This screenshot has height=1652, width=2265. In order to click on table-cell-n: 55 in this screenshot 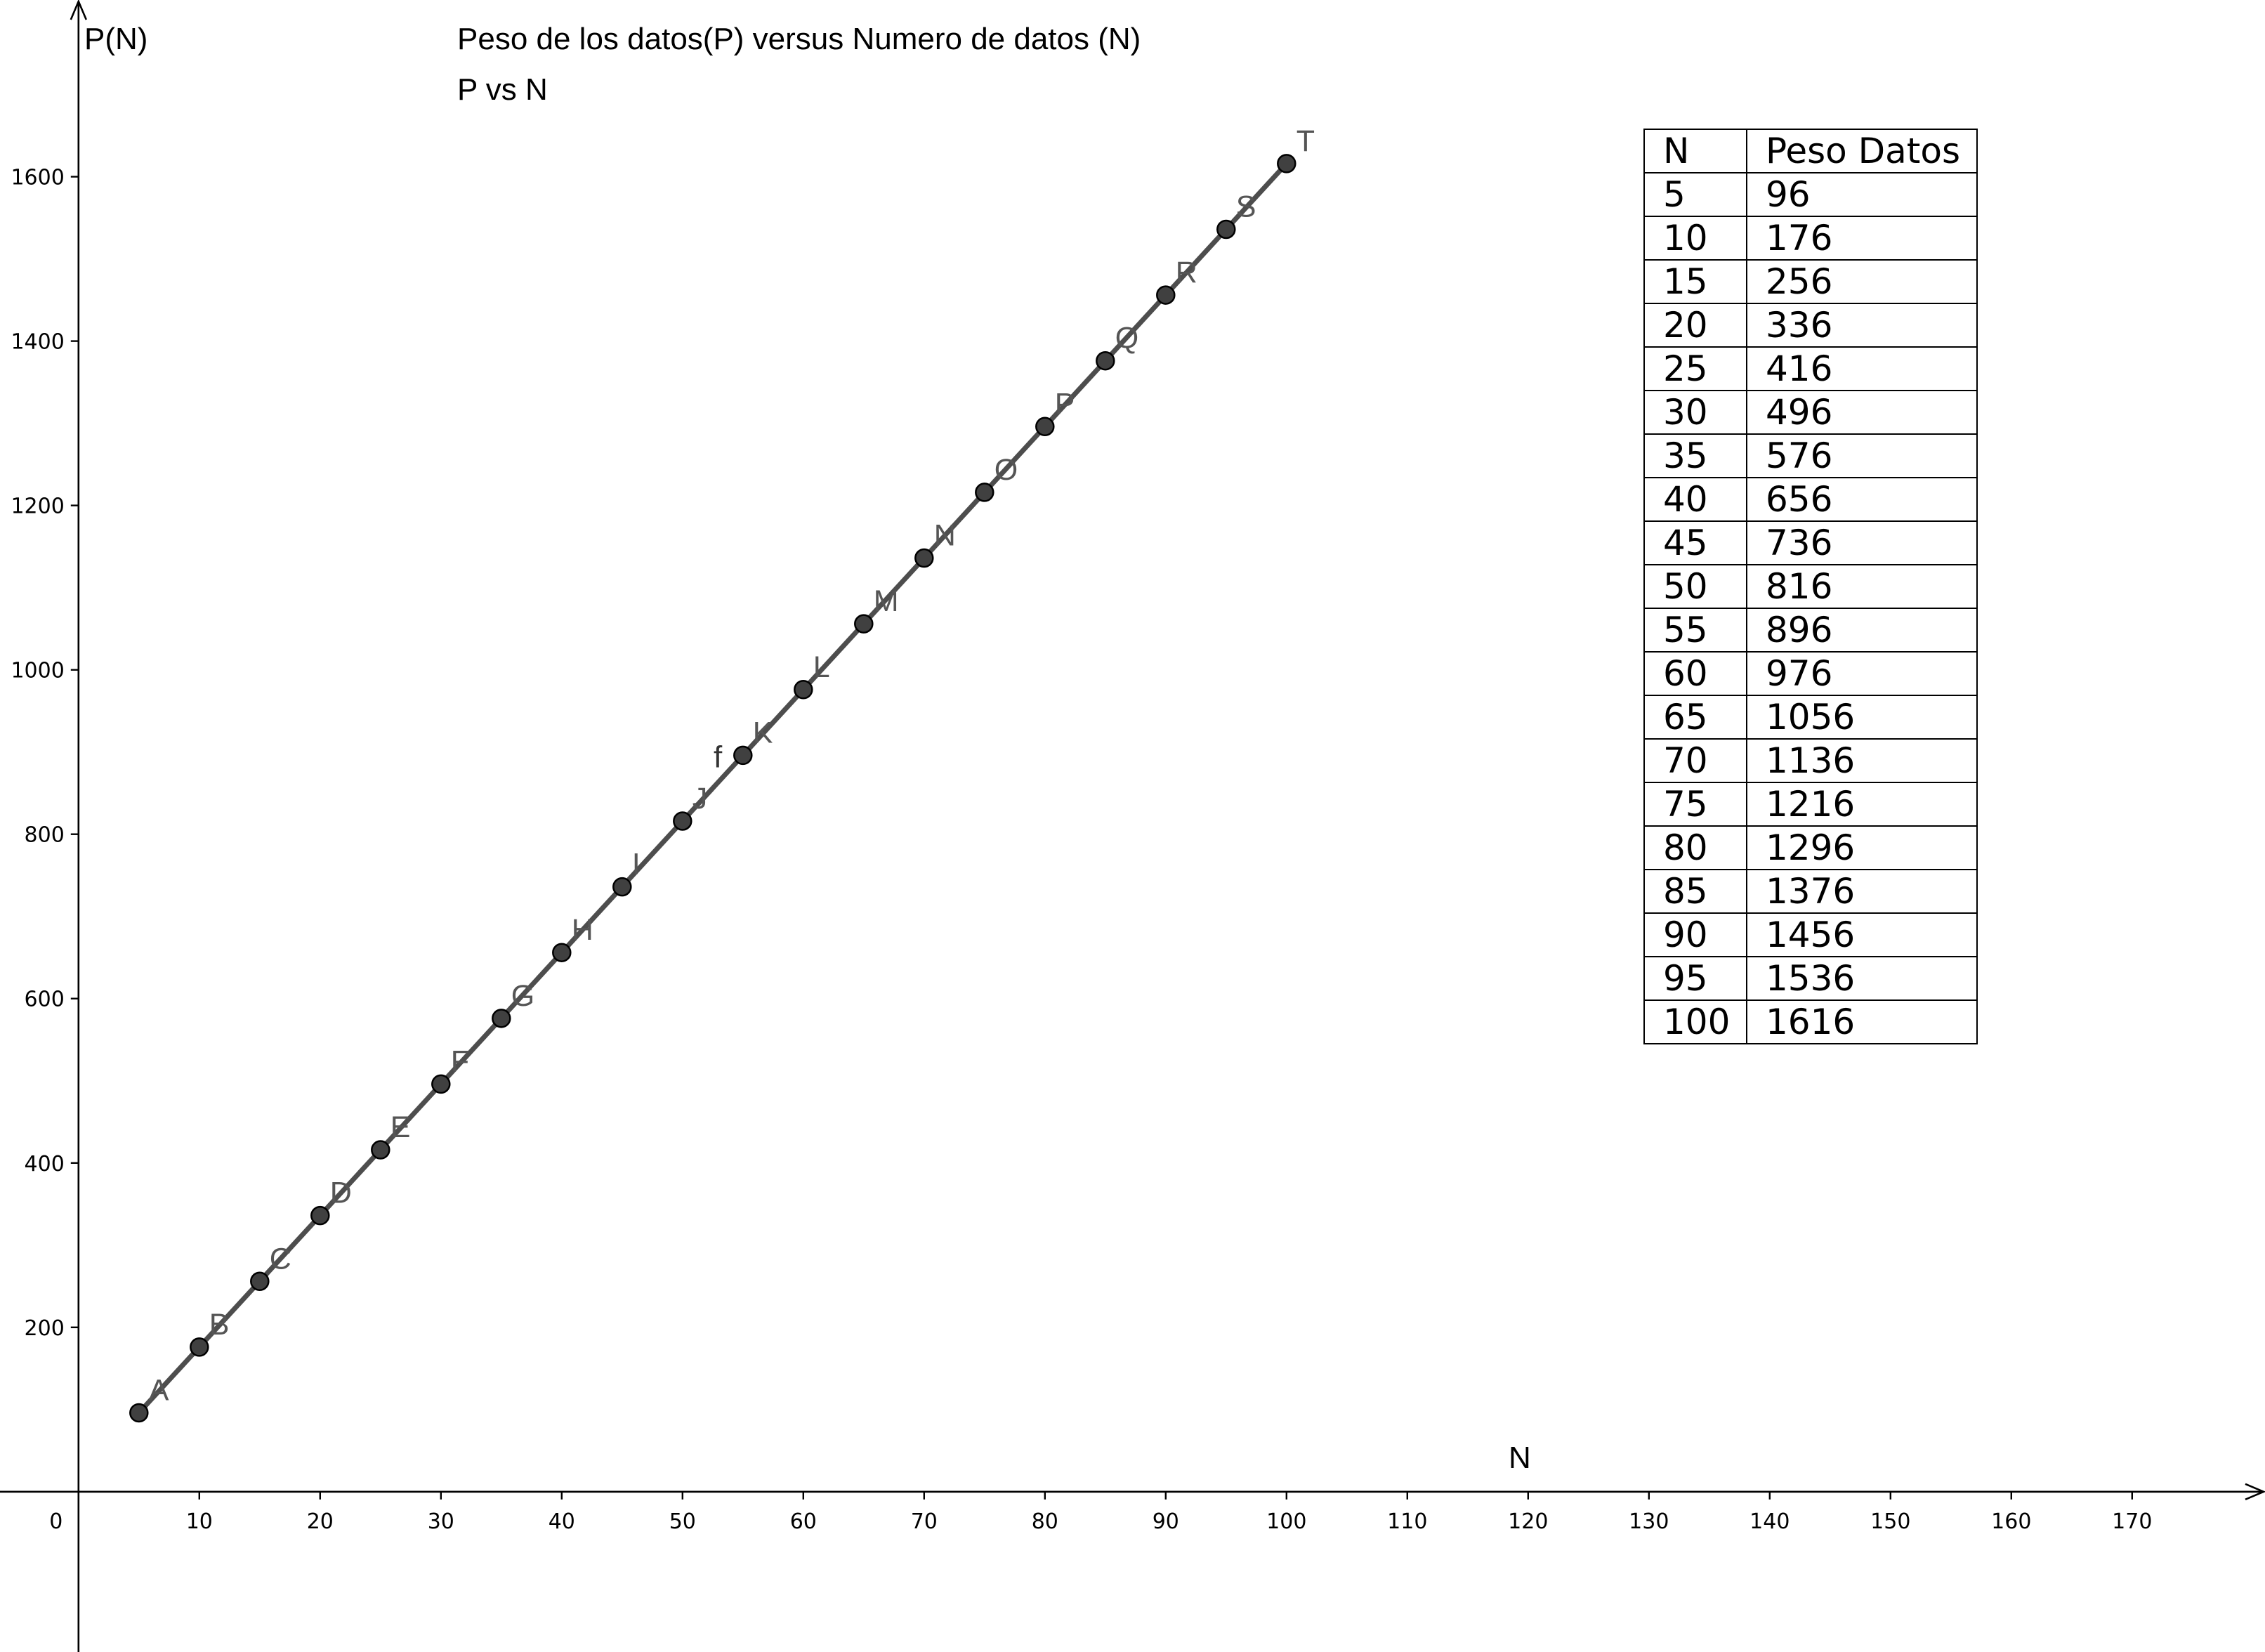, I will do `click(1695, 630)`.